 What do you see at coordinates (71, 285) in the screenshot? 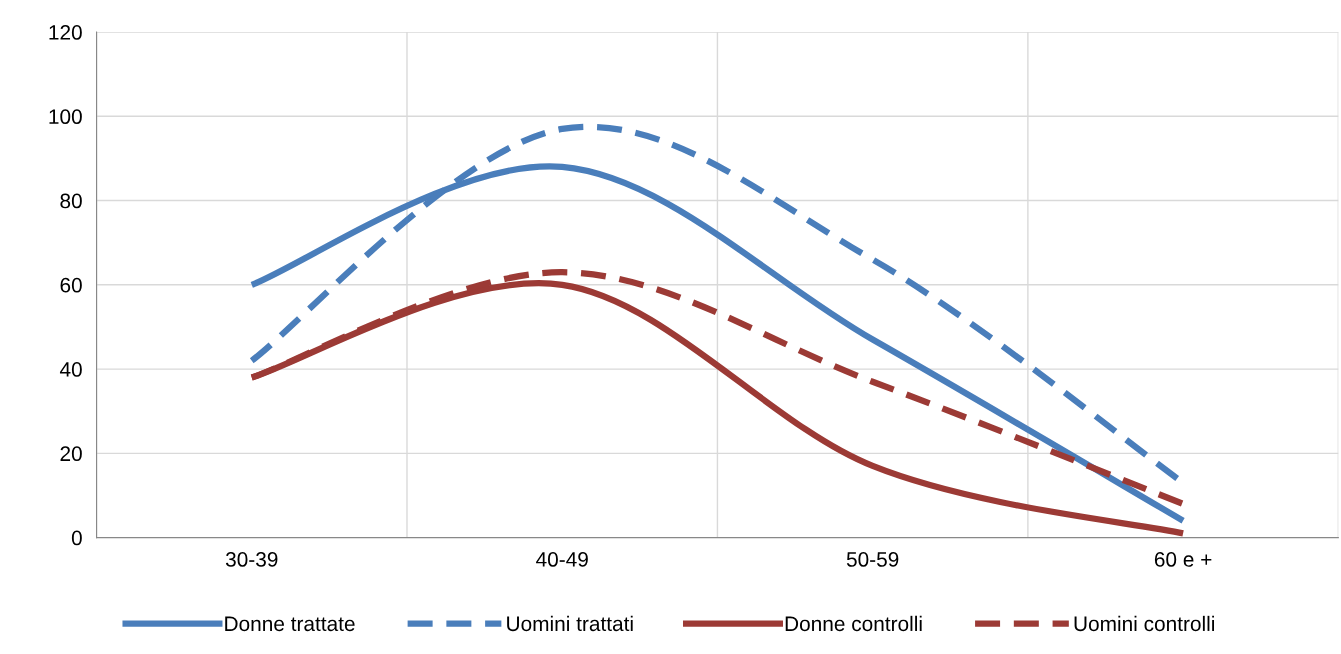
I see `y-tick-label: 60` at bounding box center [71, 285].